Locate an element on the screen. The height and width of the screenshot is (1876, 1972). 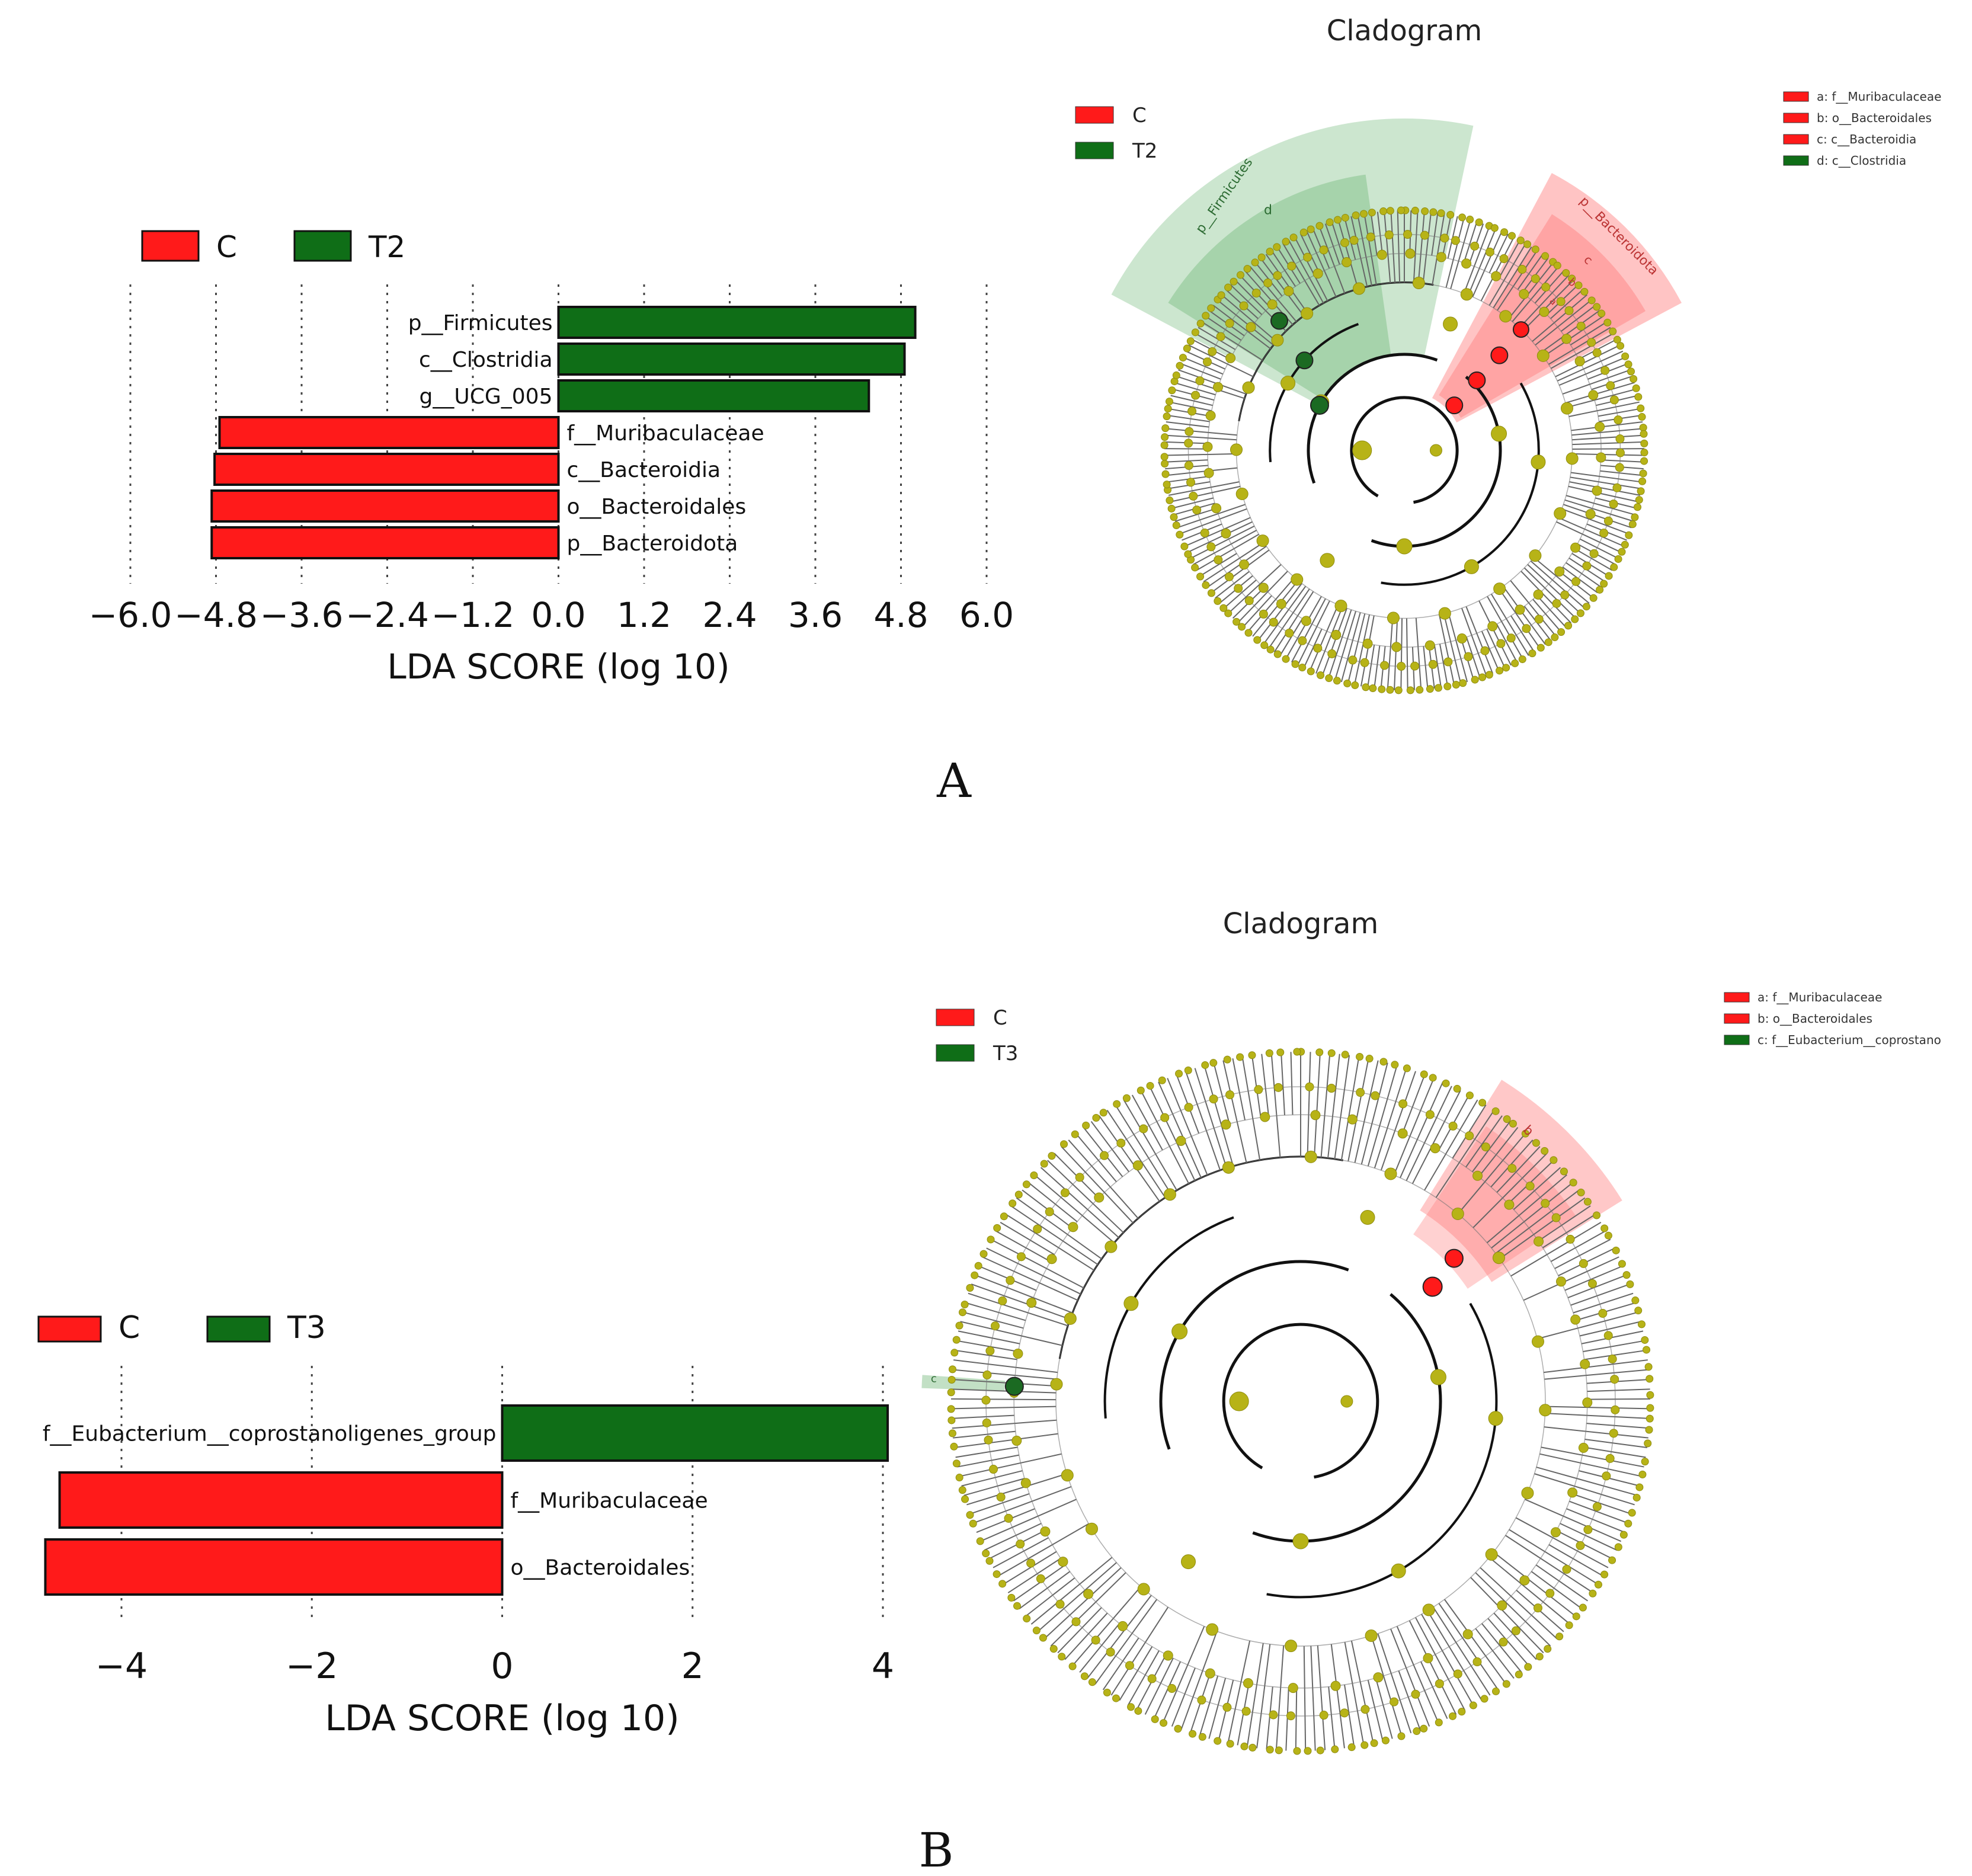
legend-swatch-c is located at coordinates (69, 1329).